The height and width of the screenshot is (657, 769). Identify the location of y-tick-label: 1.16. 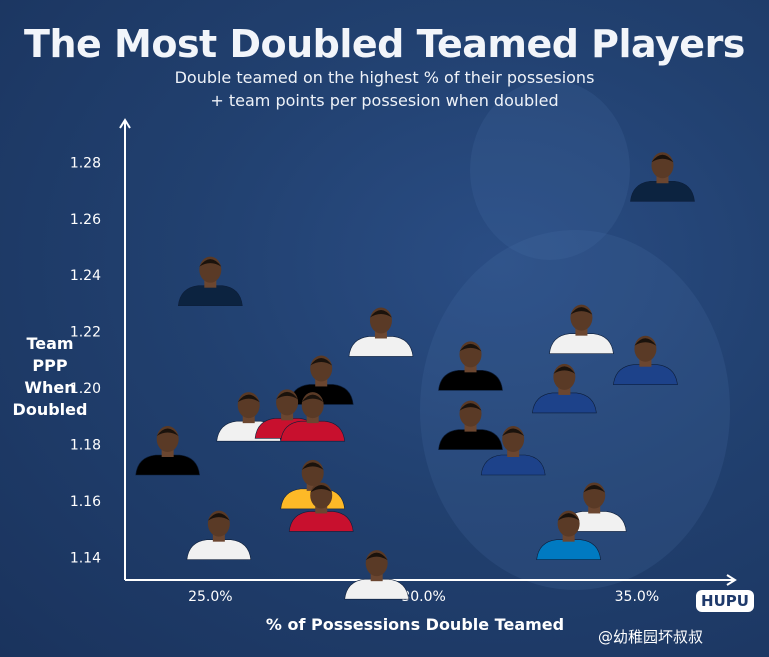
(85, 502).